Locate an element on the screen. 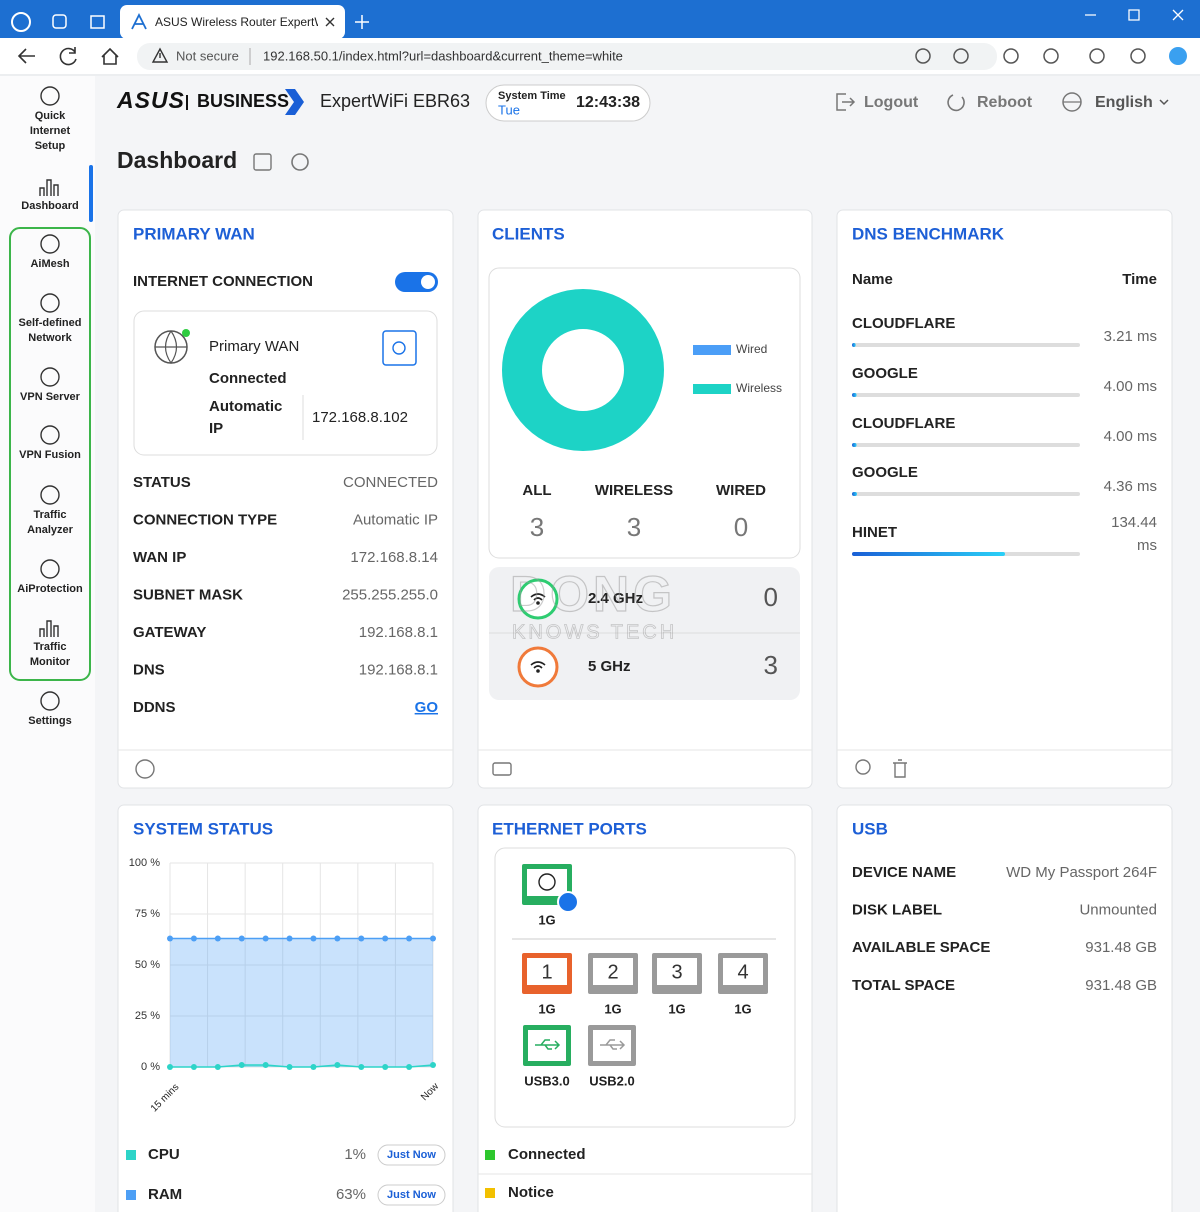  logout-icon is located at coordinates (846, 102).